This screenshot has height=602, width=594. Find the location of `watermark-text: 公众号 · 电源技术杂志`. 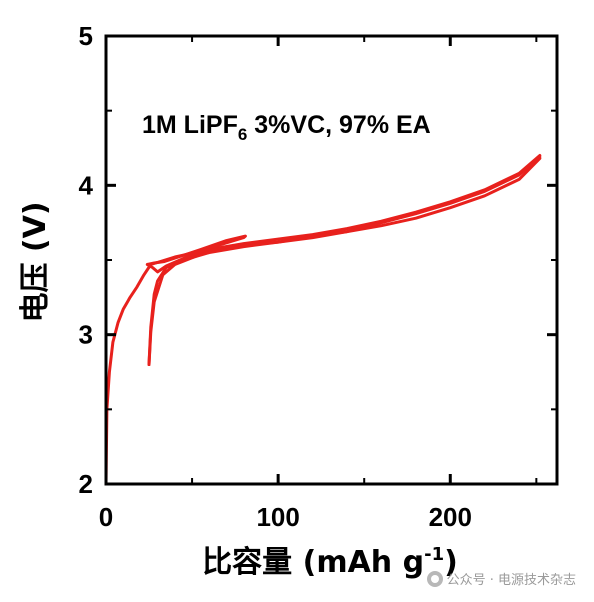

watermark-text: 公众号 · 电源技术杂志 is located at coordinates (511, 580).